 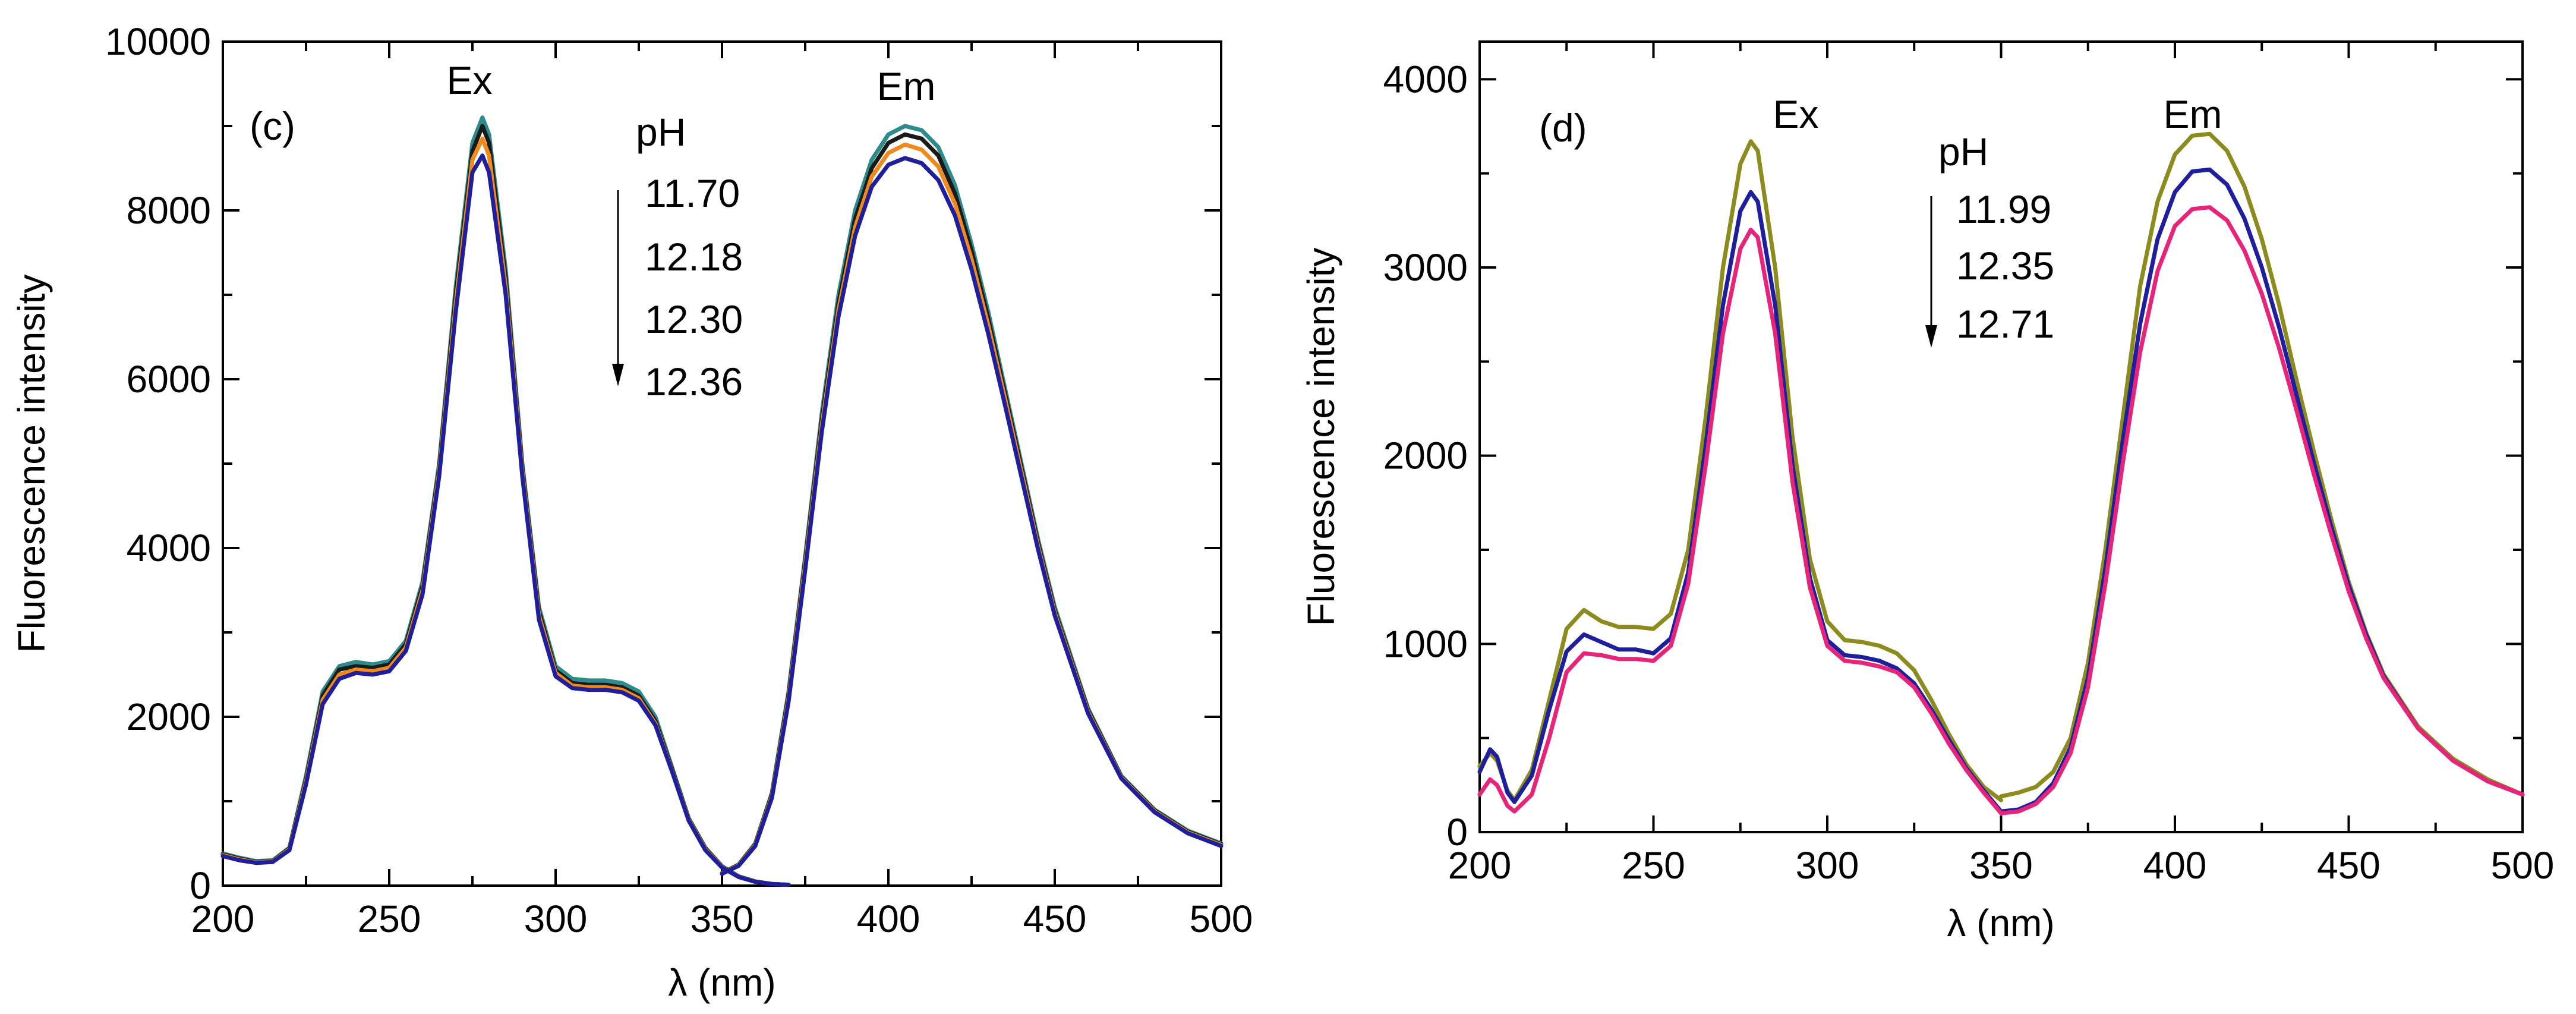 I want to click on ph-value: 12.36, so click(x=694, y=382).